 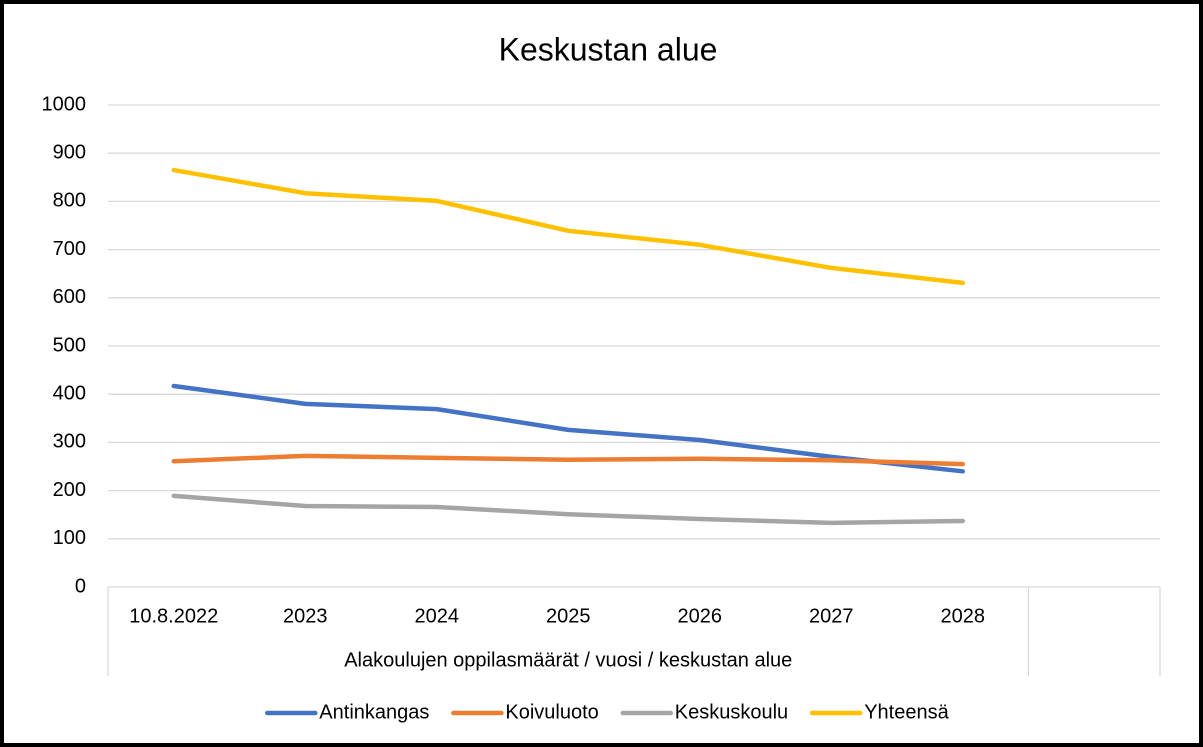 I want to click on x-tick-label: 2025, so click(x=568, y=616).